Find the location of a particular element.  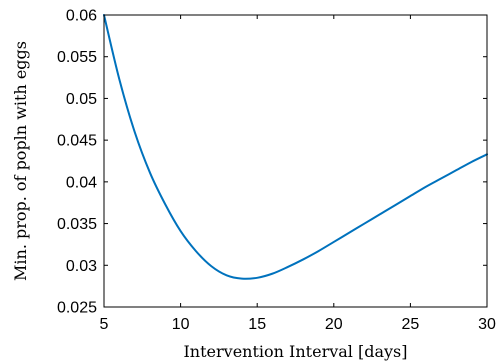

y-tick-label: 0.04 is located at coordinates (81, 182).